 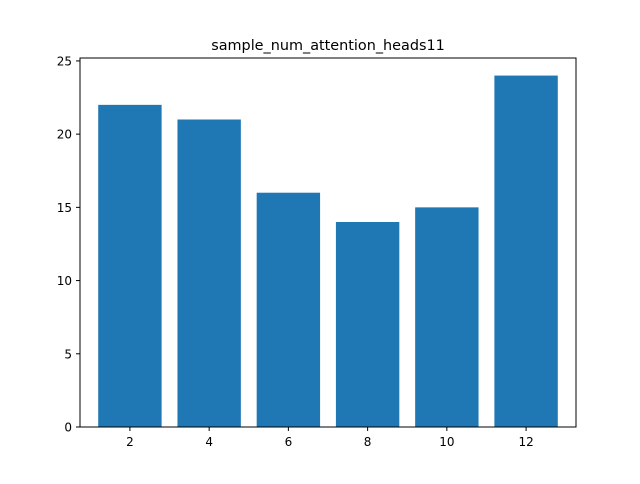 What do you see at coordinates (289, 442) in the screenshot?
I see `x-tick-label: 6` at bounding box center [289, 442].